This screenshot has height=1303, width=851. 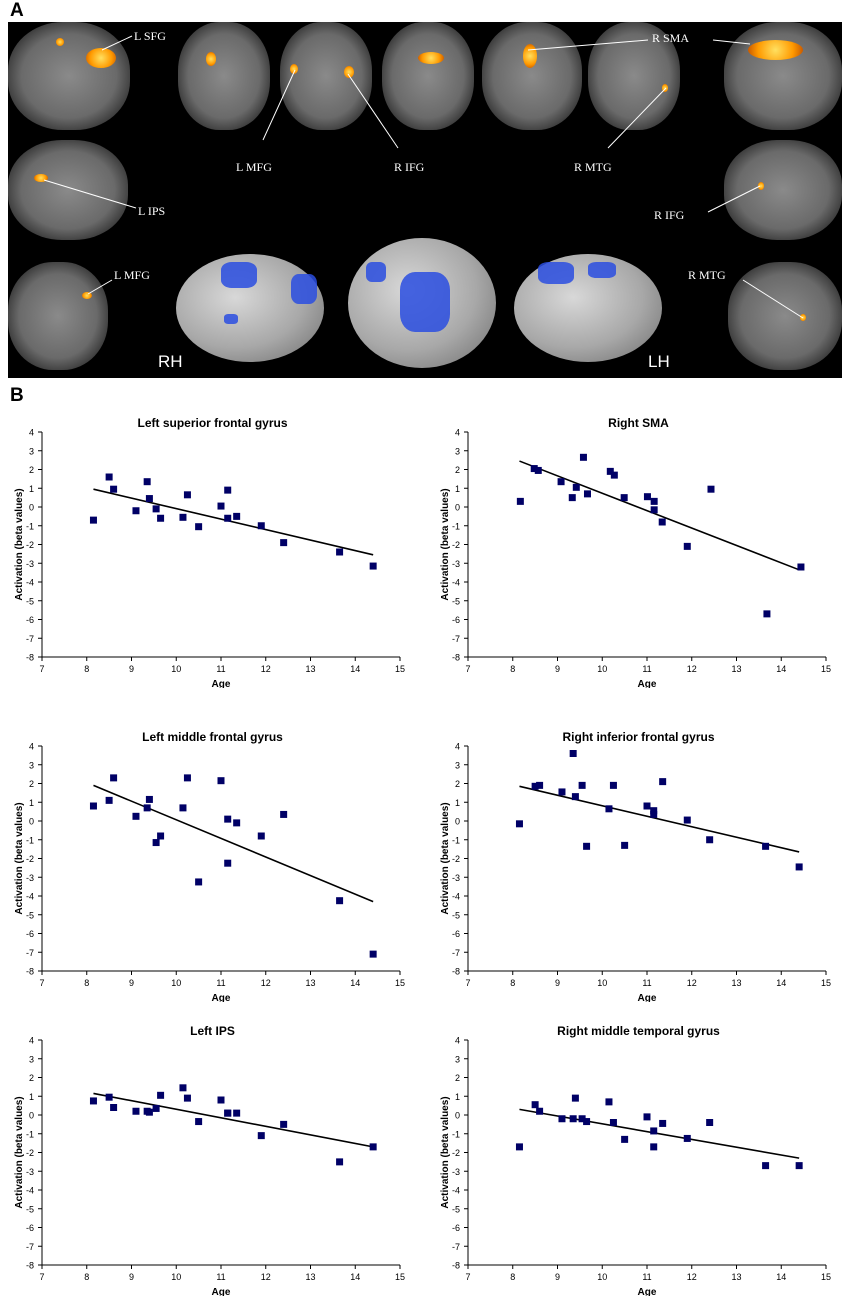 What do you see at coordinates (17, 395) in the screenshot?
I see `panel-b-letter: B` at bounding box center [17, 395].